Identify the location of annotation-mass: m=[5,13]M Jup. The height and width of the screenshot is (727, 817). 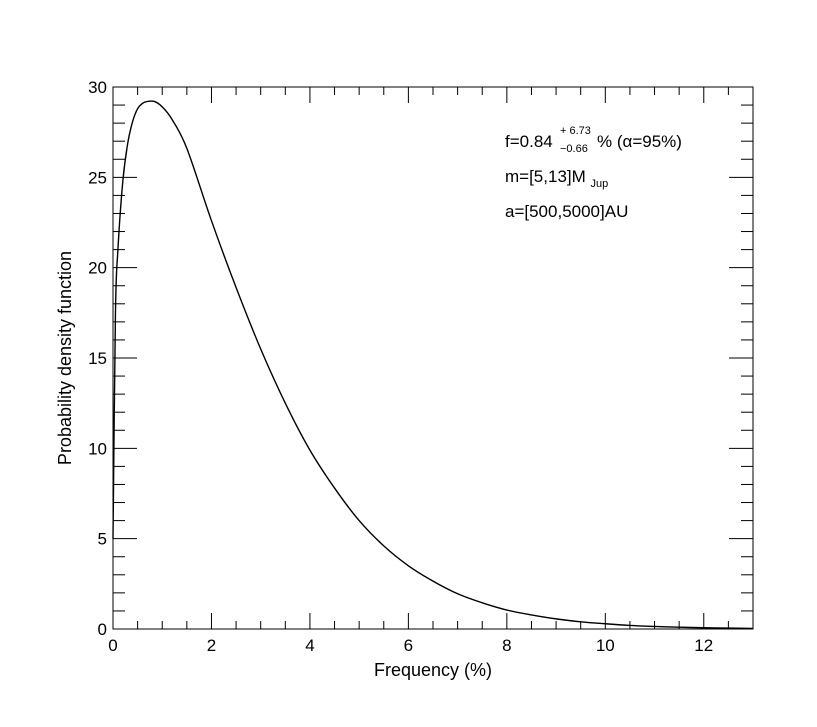
(556, 178).